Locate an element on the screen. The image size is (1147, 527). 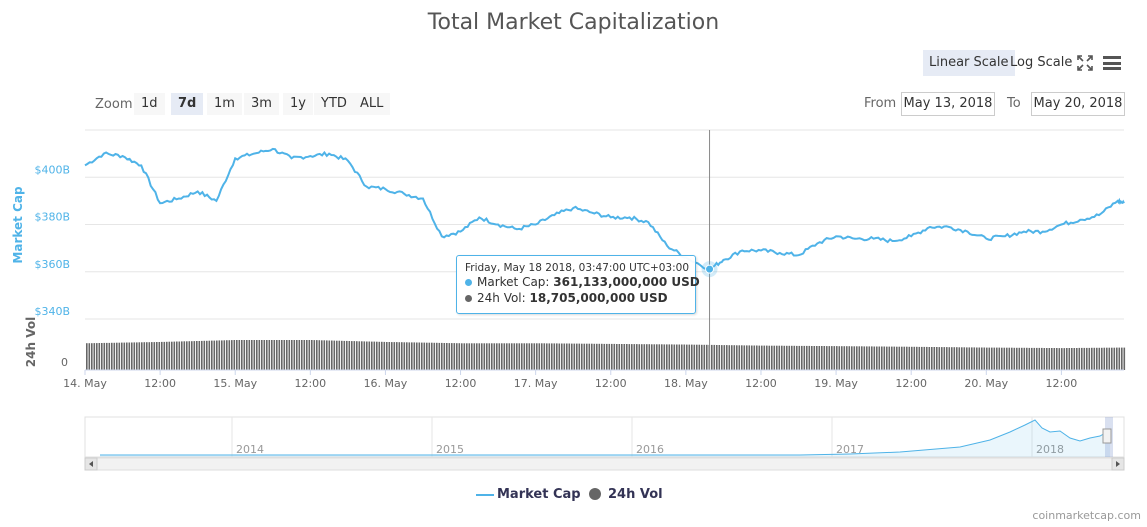
zoom-7d-button: 7d is located at coordinates (187, 104).